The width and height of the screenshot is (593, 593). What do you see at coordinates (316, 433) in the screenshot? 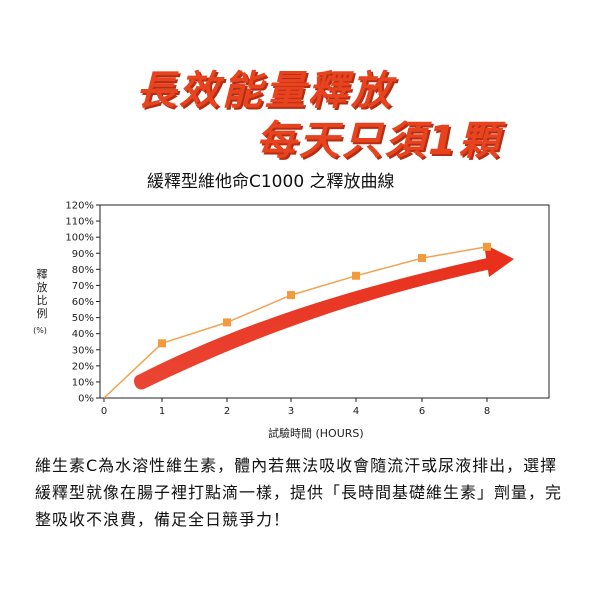
I see `x-axis-label: 試驗時間 (HOURS)` at bounding box center [316, 433].